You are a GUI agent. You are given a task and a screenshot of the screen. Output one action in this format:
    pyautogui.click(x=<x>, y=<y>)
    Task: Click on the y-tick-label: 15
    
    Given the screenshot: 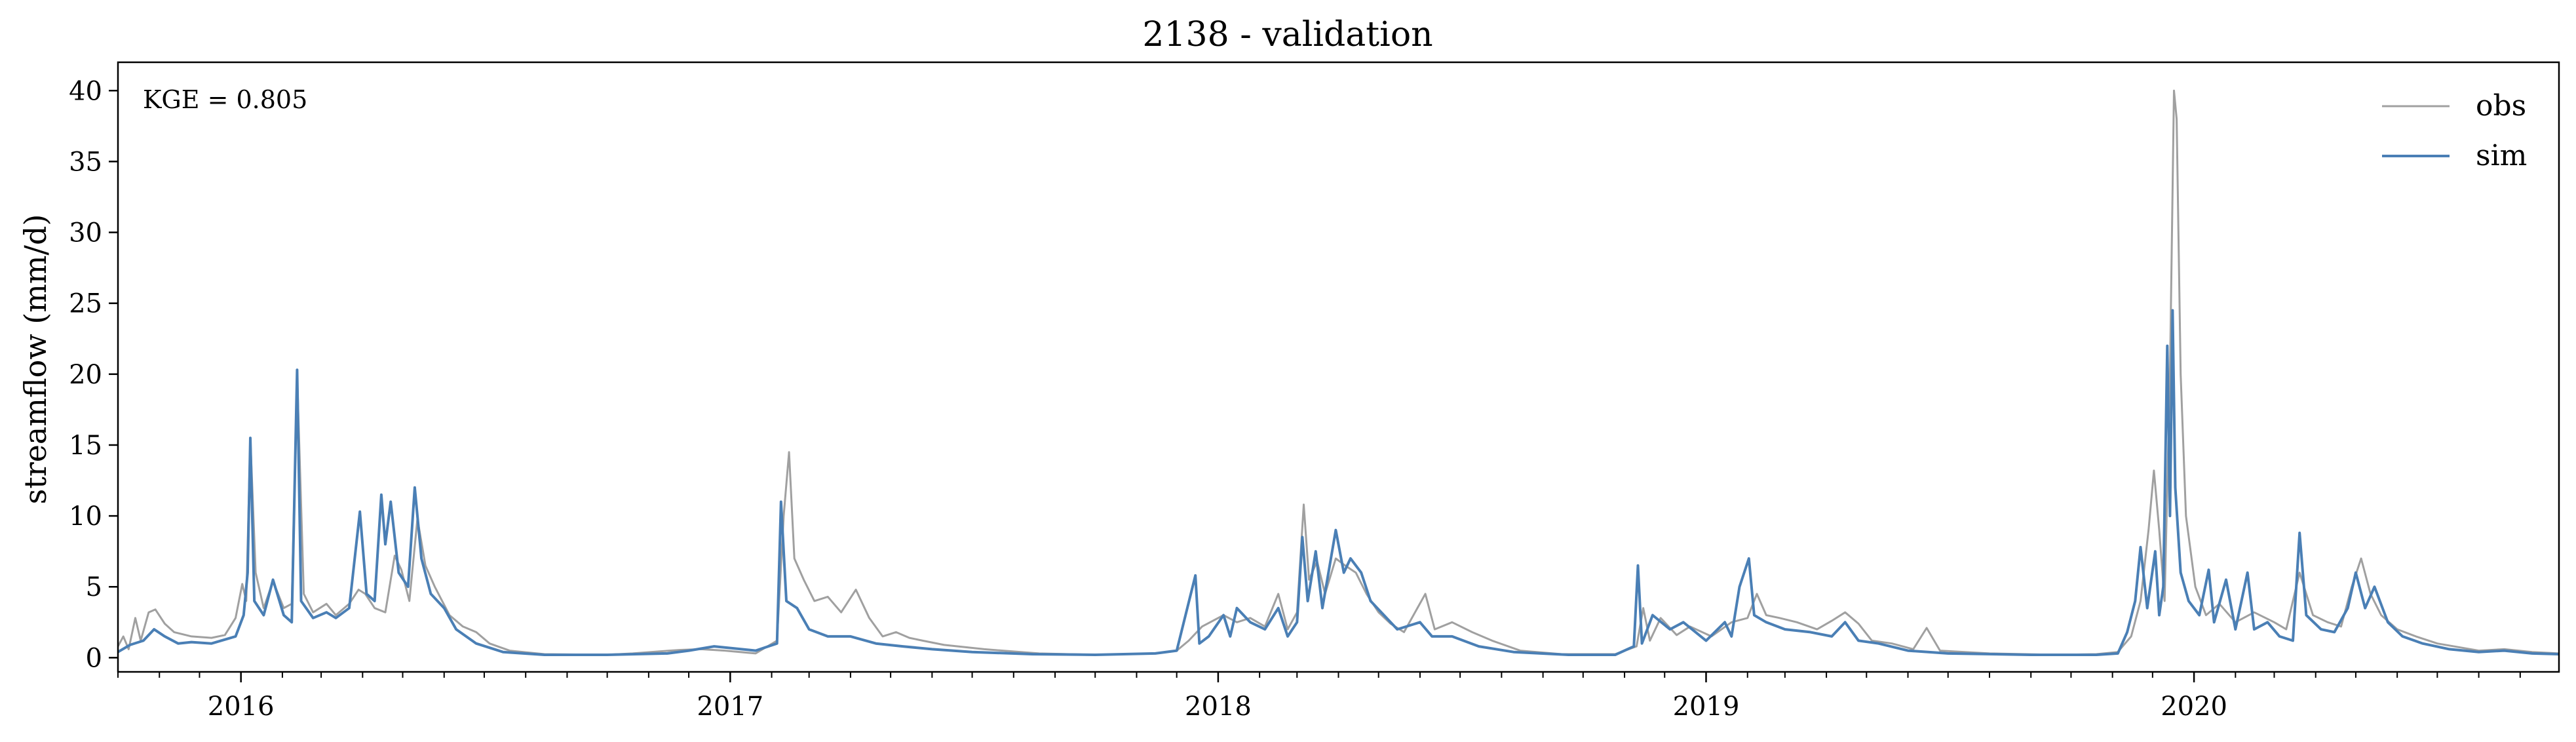 What is the action you would take?
    pyautogui.click(x=85, y=446)
    